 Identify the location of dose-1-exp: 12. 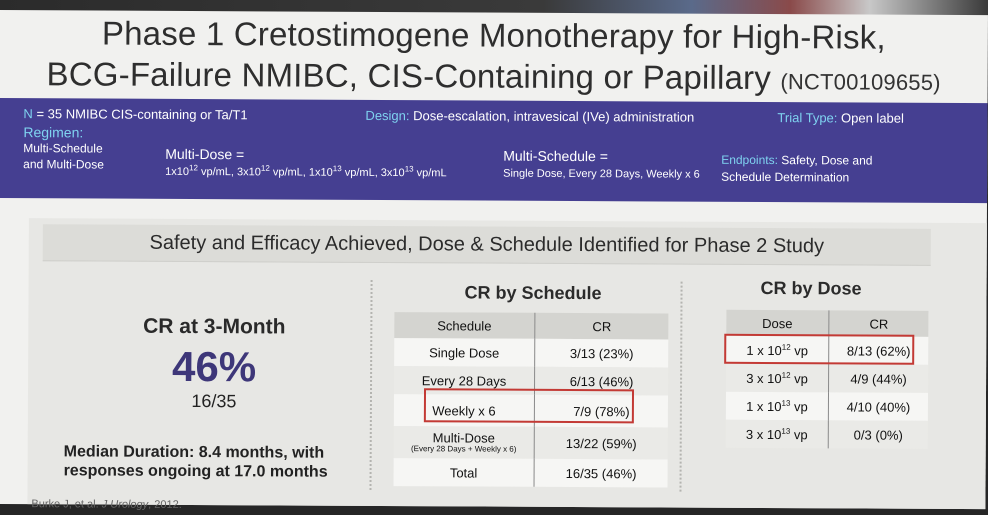
(193, 168).